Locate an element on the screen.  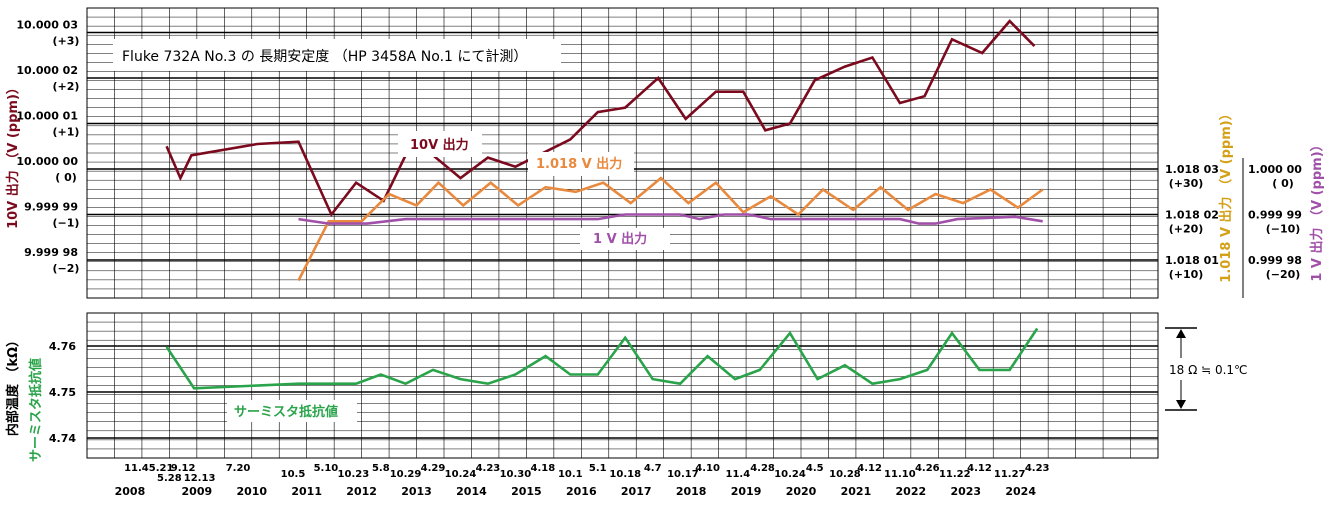
year-label: 2008 is located at coordinates (130, 491).